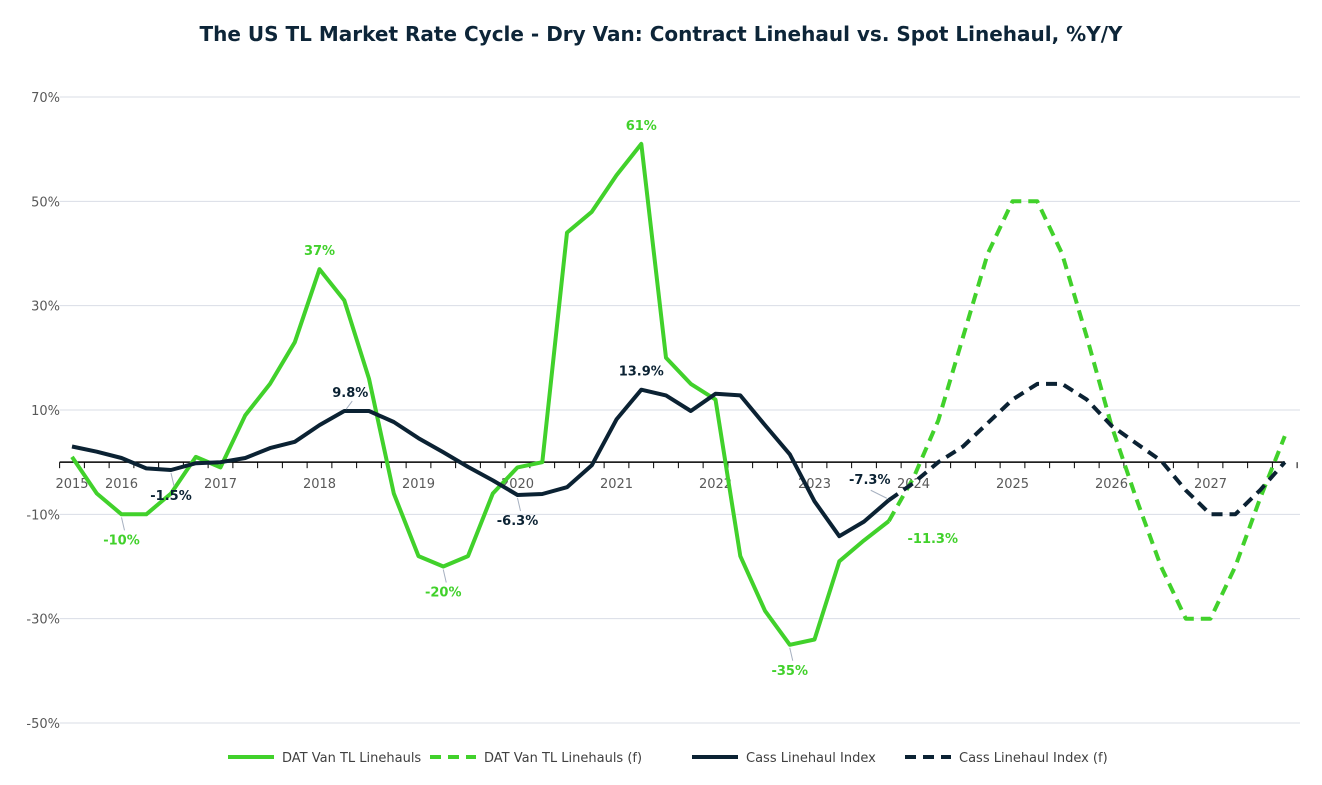 The image size is (1322, 785). Describe the element at coordinates (319, 484) in the screenshot. I see `x-tick-label: 2018` at that location.